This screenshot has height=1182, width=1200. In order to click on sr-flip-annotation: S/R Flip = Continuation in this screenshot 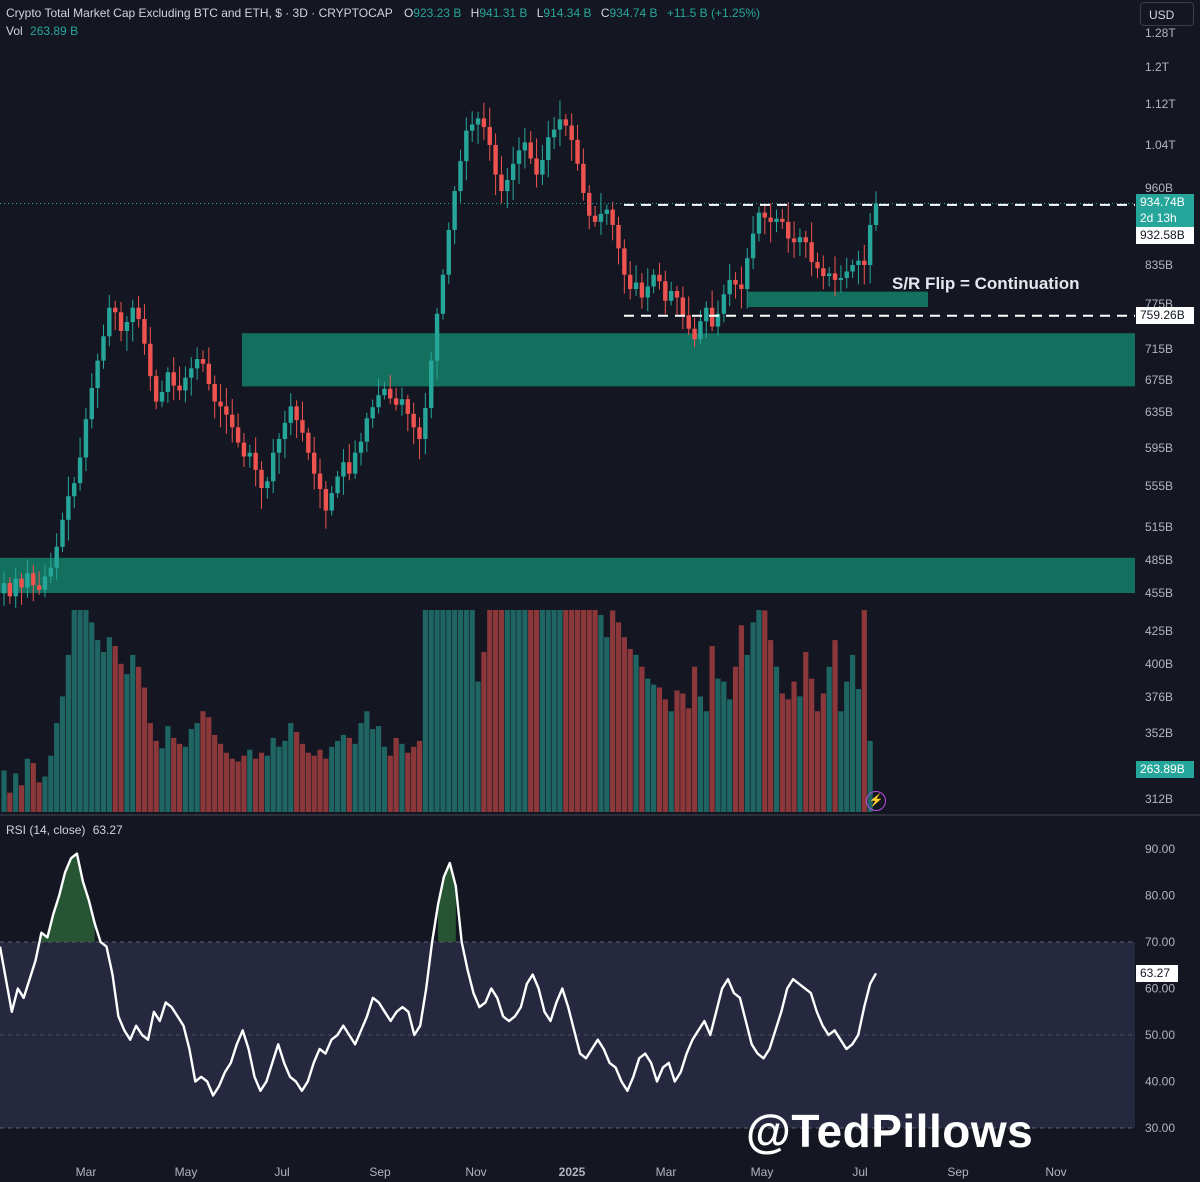, I will do `click(986, 283)`.